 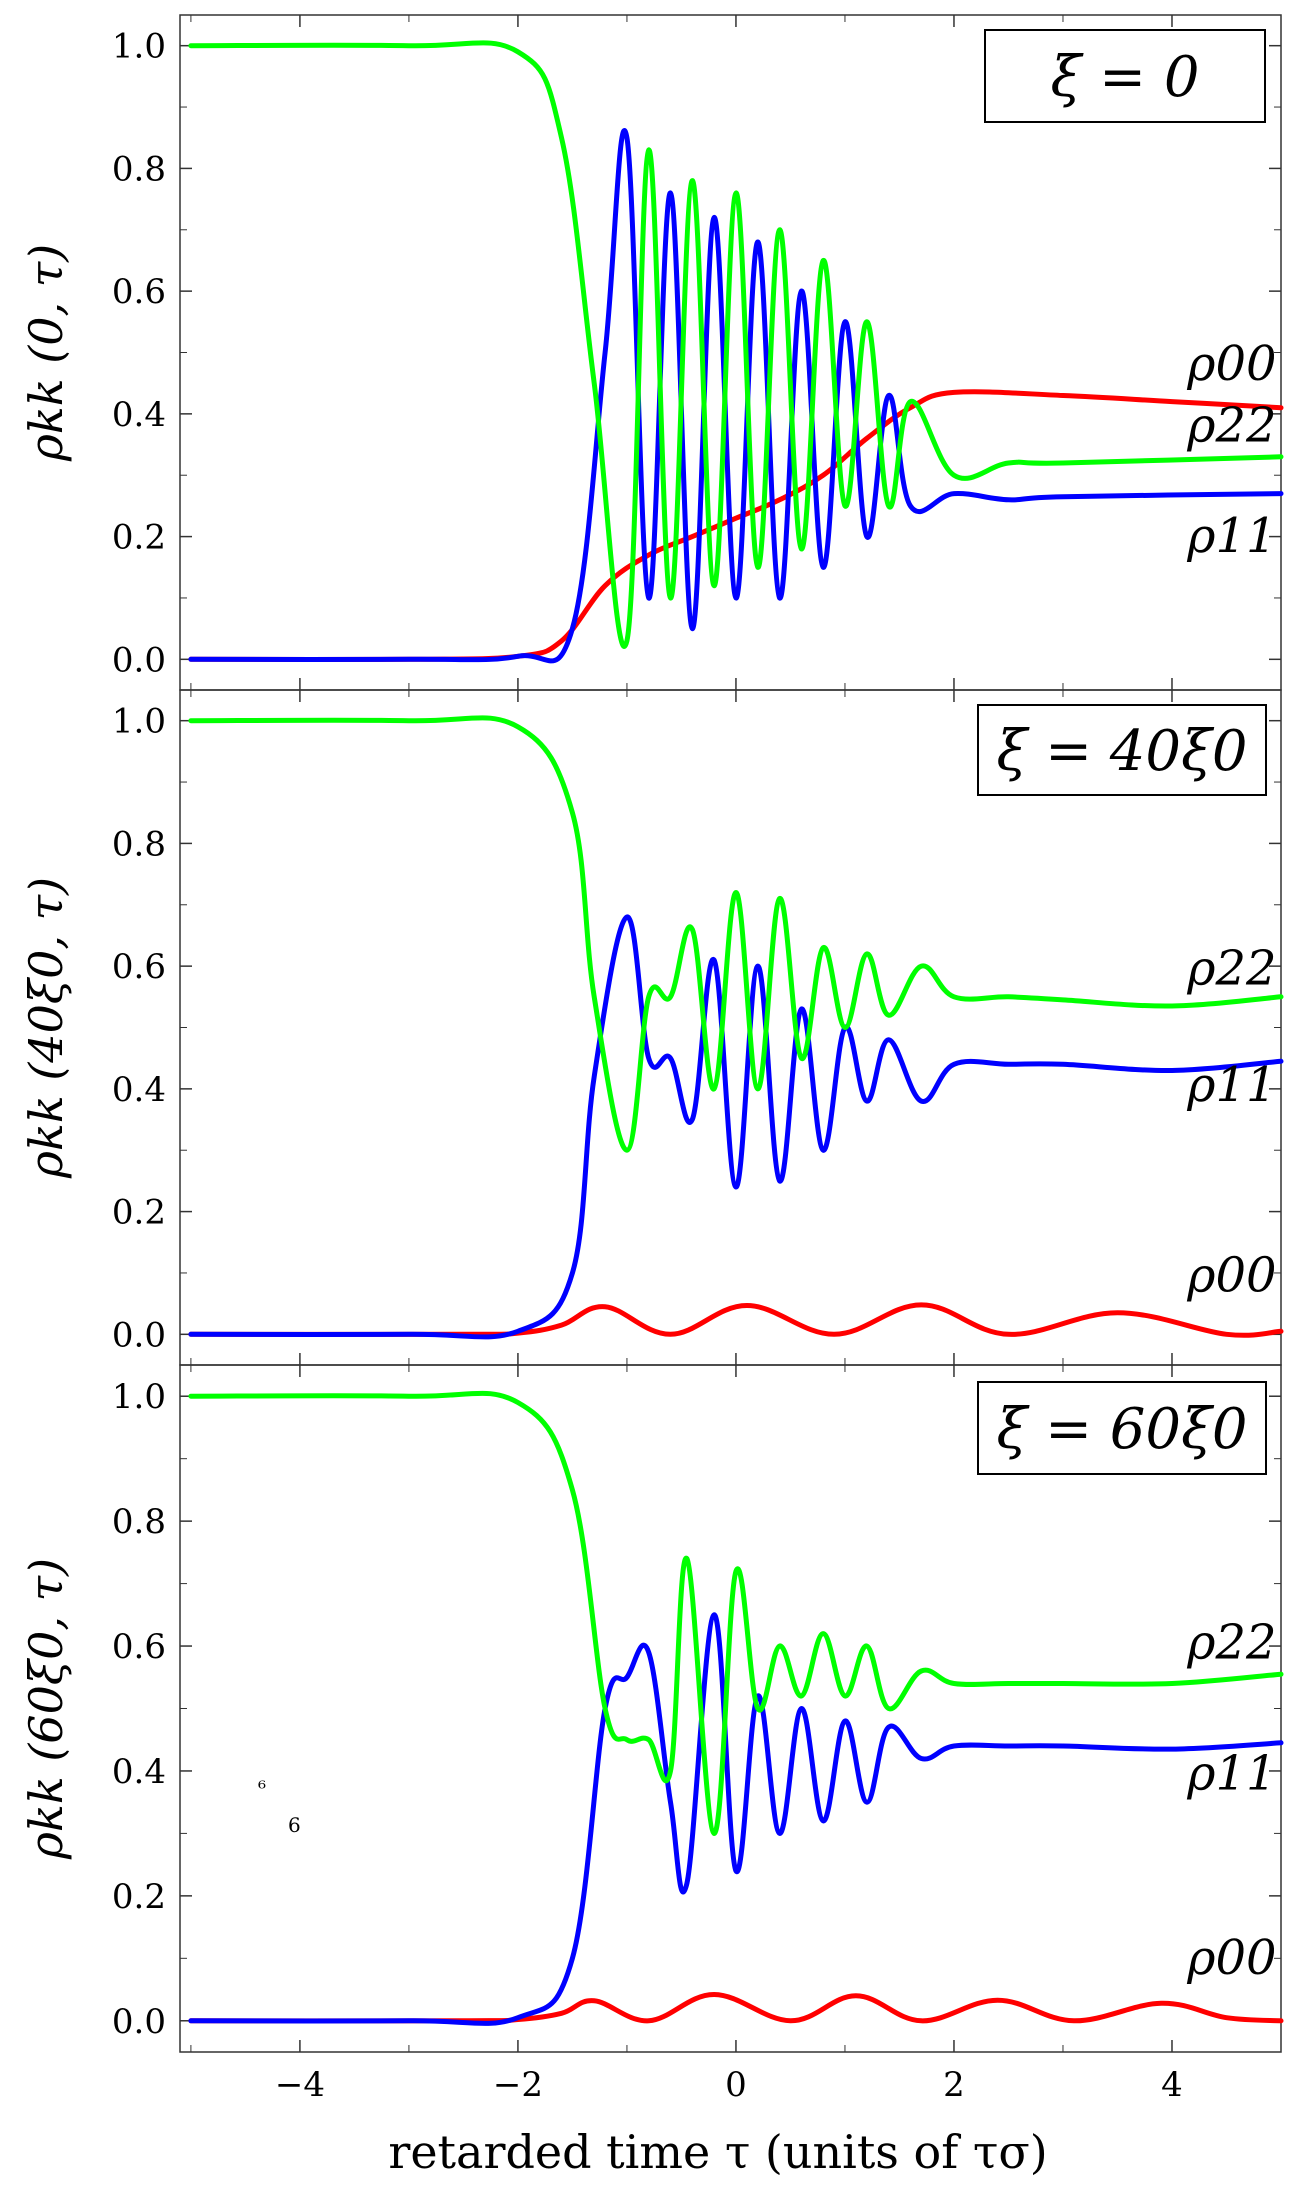 What do you see at coordinates (46, 1709) in the screenshot?
I see `y-axis-label-3: ρkk (60ξ0, τ)` at bounding box center [46, 1709].